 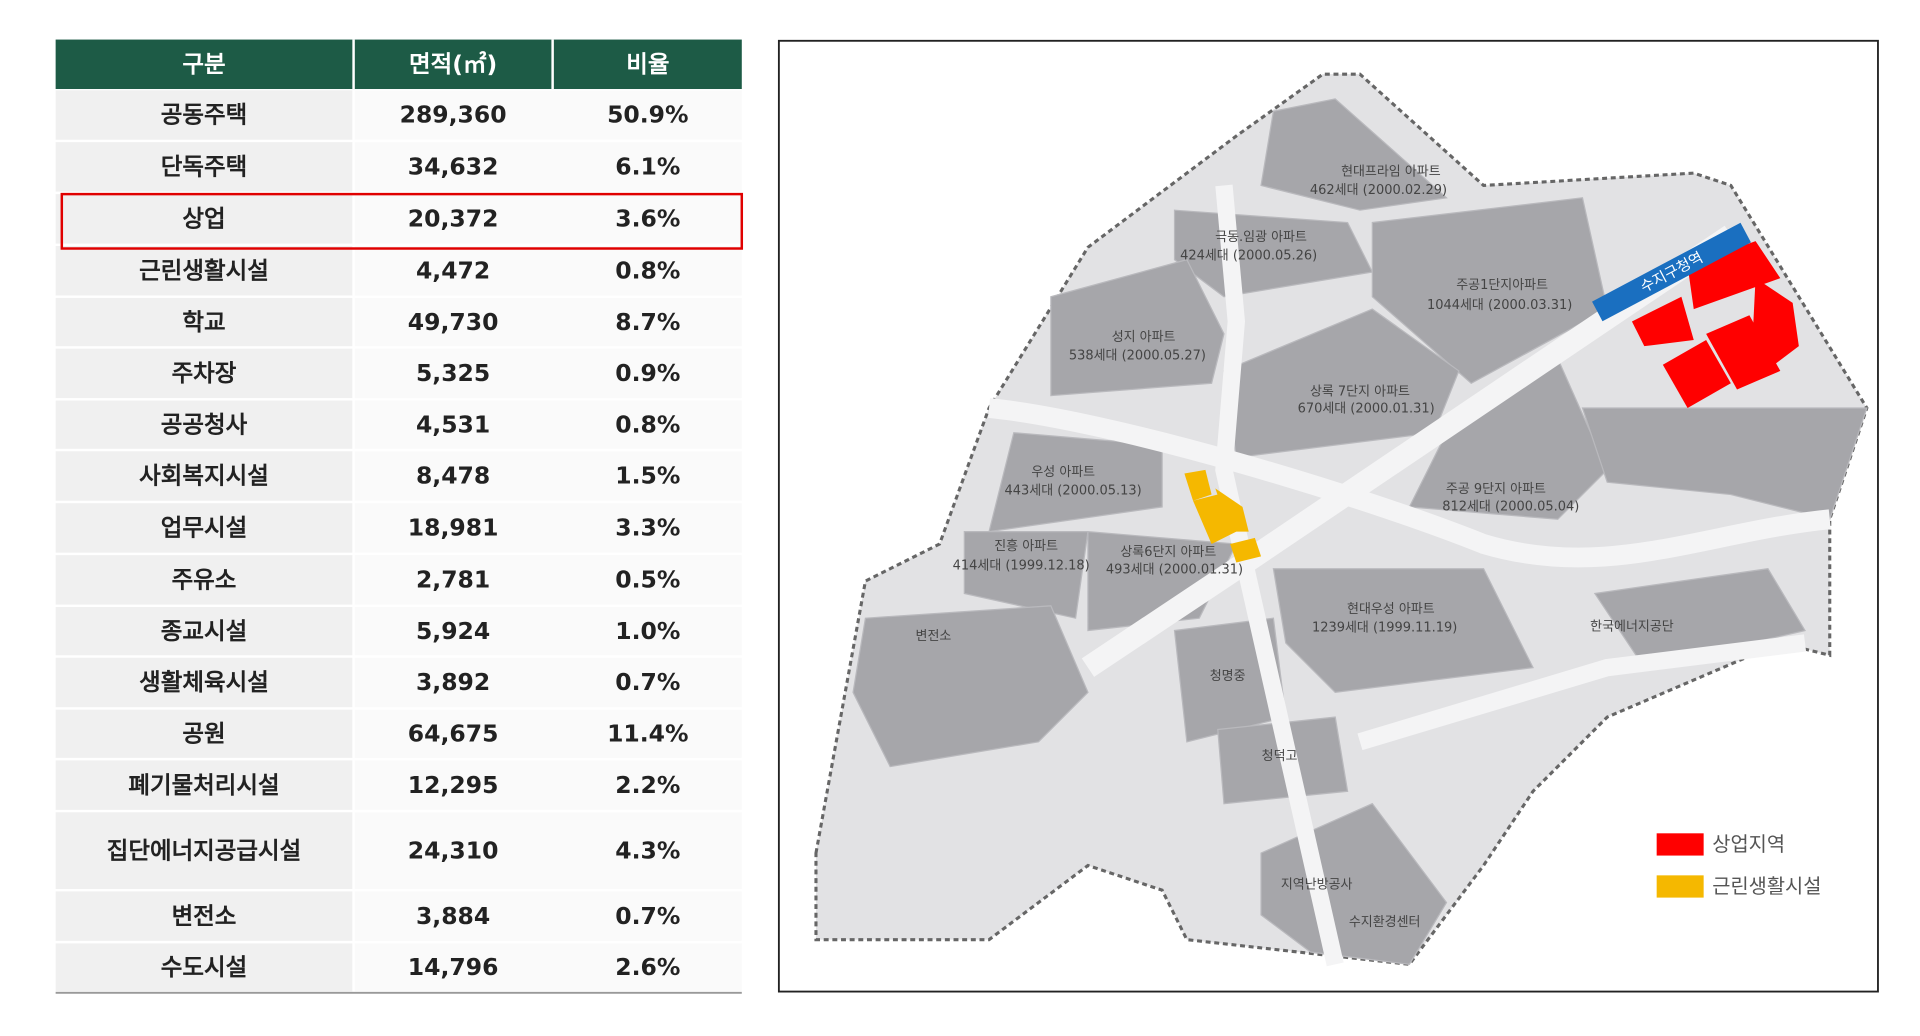 I want to click on table-cell: 1.5%, so click(x=647, y=476).